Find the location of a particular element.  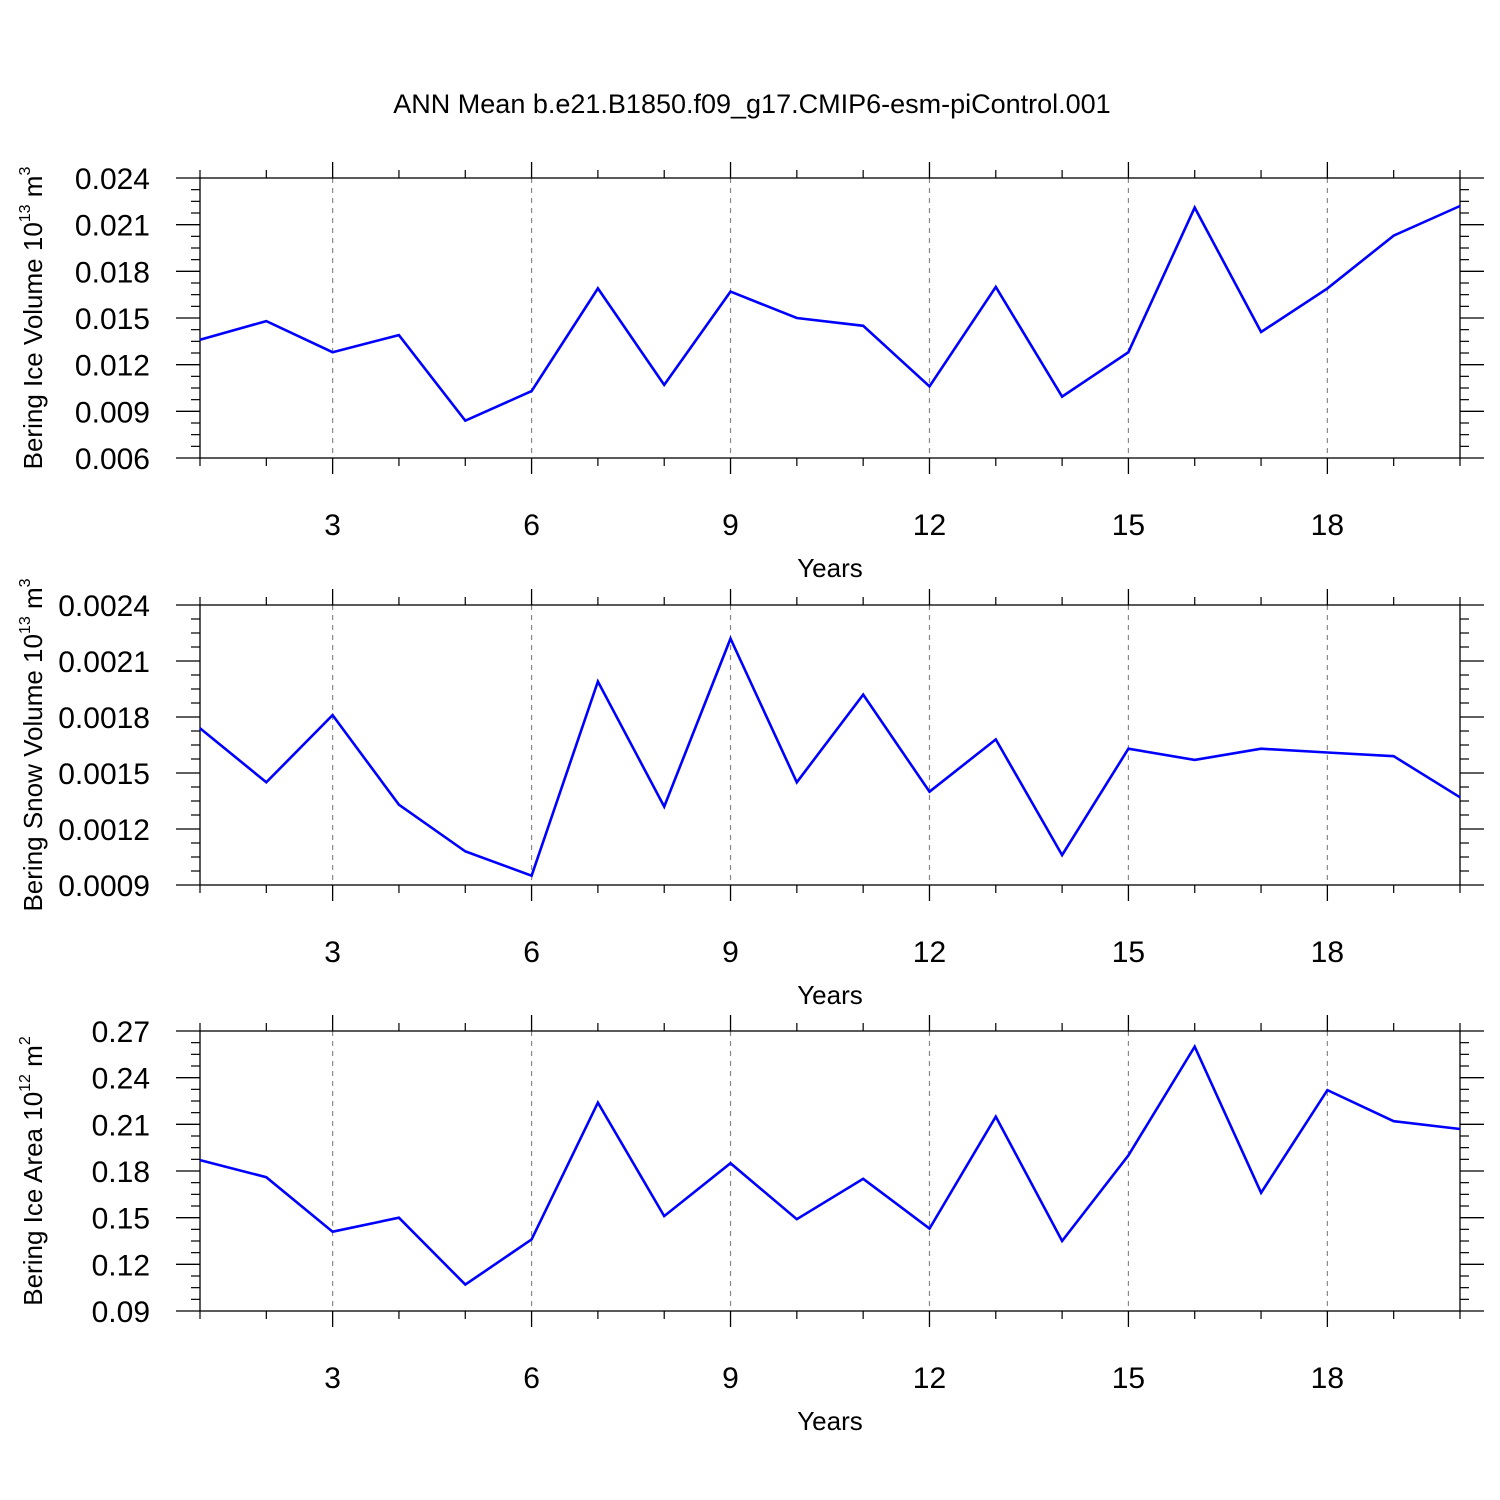

y-tick-label: 0.15 is located at coordinates (121, 1219).